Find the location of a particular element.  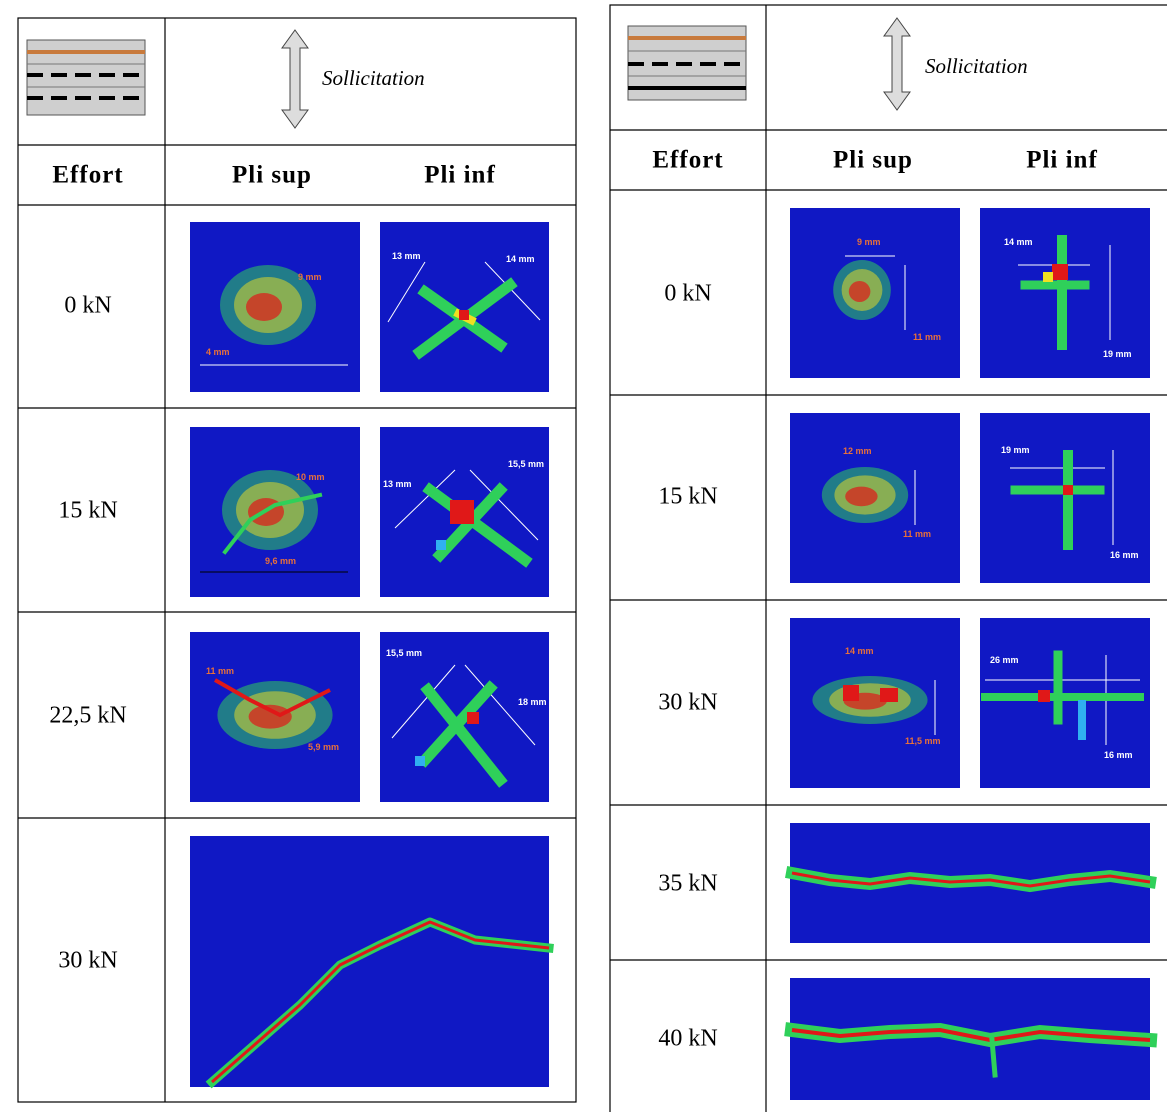

image-pli-inf: 13 mm 15,5 mm is located at coordinates (464, 512).